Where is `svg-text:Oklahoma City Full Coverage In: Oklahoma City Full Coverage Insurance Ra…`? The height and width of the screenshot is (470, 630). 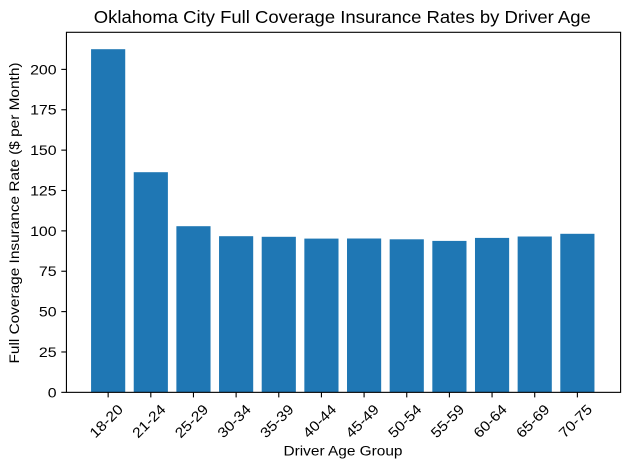 svg-text:Oklahoma City Full Coverage In: Oklahoma City Full Coverage Insurance Ra… is located at coordinates (342, 17).